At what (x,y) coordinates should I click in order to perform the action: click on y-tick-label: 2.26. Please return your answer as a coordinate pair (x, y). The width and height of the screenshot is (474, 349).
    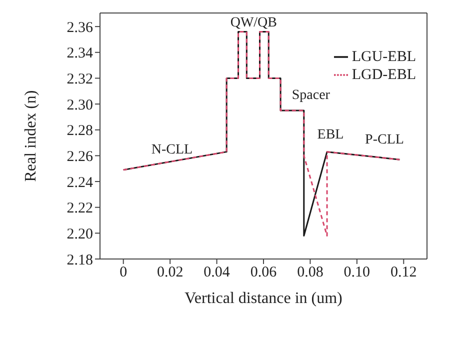
    Looking at the image, I should click on (80, 157).